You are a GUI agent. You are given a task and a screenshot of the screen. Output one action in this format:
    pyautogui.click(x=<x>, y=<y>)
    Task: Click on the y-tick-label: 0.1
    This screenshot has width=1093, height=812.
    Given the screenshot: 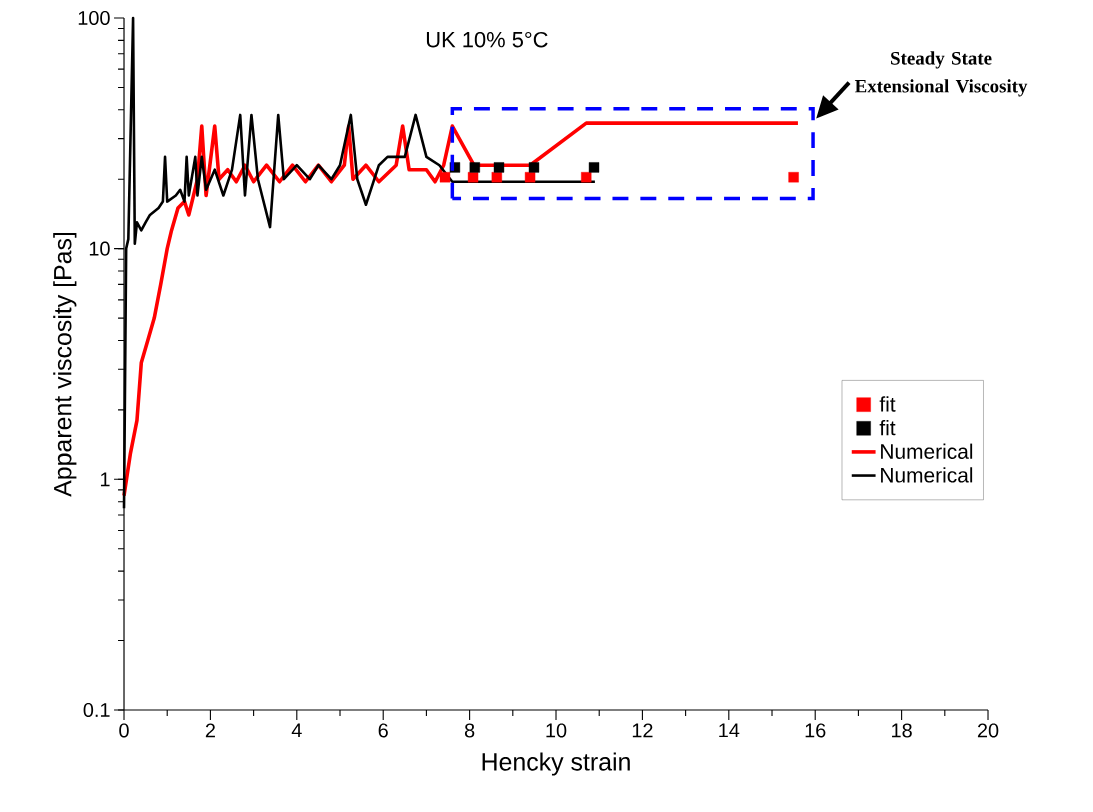 What is the action you would take?
    pyautogui.click(x=96, y=710)
    